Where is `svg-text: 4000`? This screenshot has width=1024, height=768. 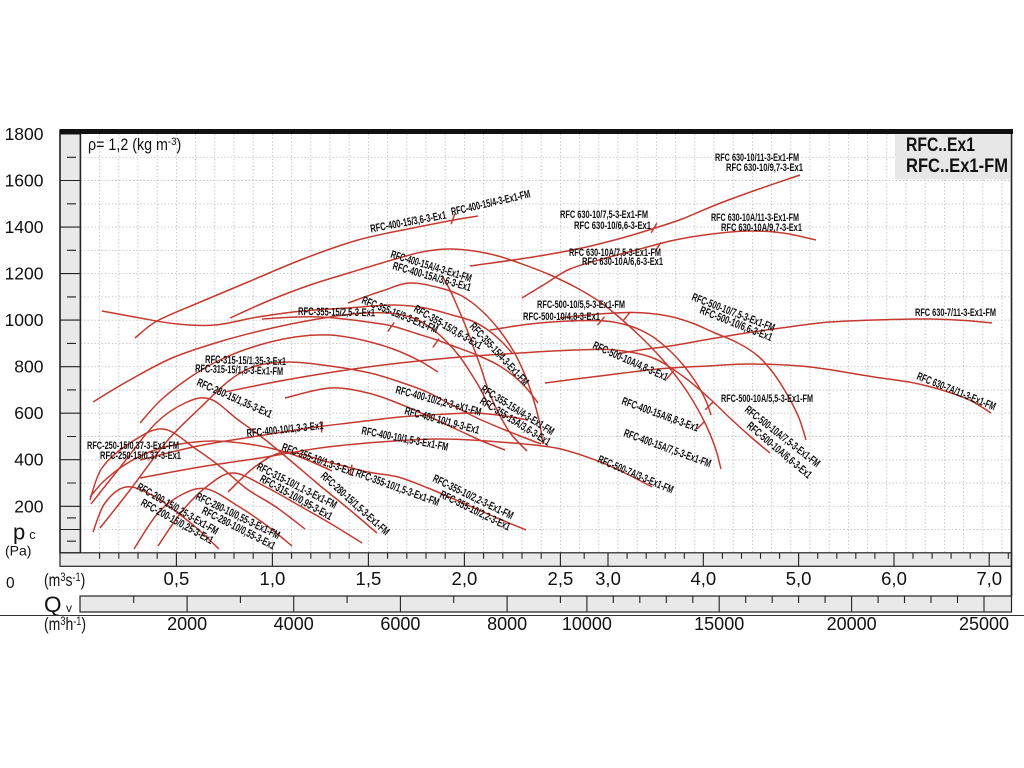
svg-text: 4000 is located at coordinates (294, 624).